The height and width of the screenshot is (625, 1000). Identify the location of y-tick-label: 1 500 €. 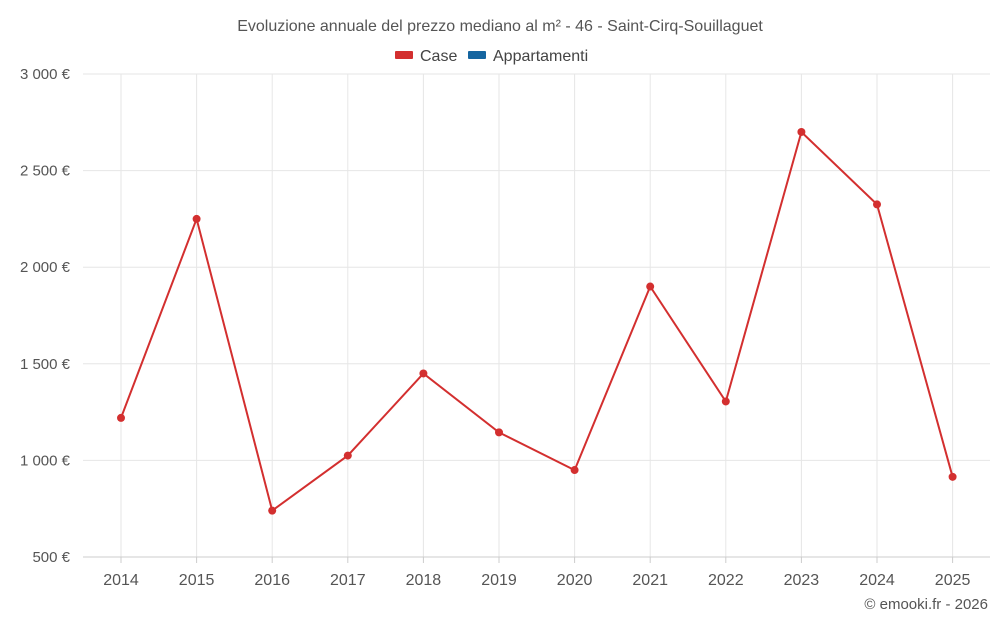
(45, 364).